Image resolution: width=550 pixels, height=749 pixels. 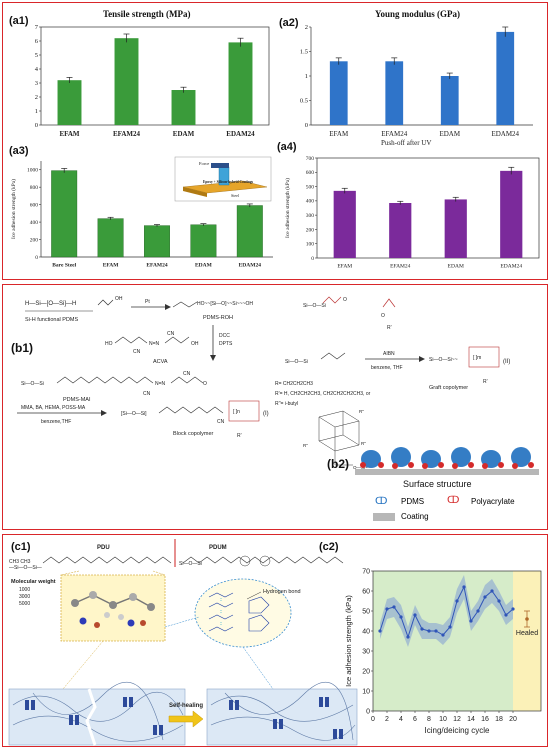 What do you see at coordinates (506, 362) in the screenshot?
I see `svg-text: (II)` at bounding box center [506, 362].